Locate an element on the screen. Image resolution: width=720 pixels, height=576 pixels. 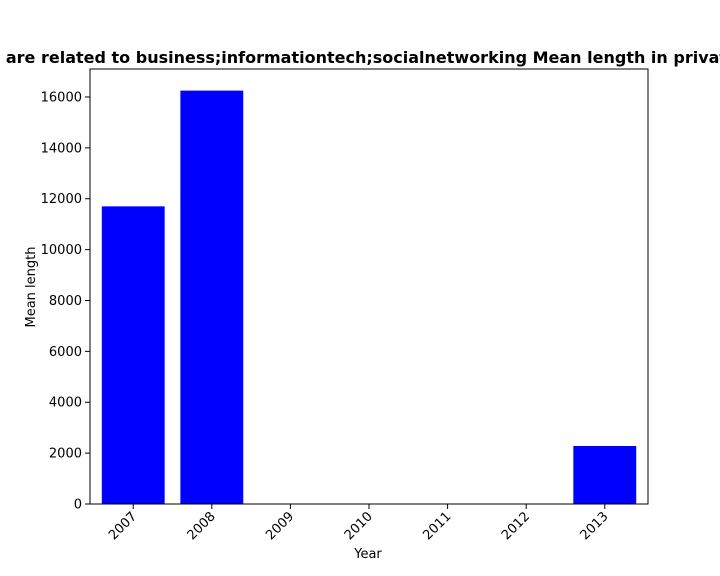
x-tick-label-2012: 2012 is located at coordinates (516, 526).